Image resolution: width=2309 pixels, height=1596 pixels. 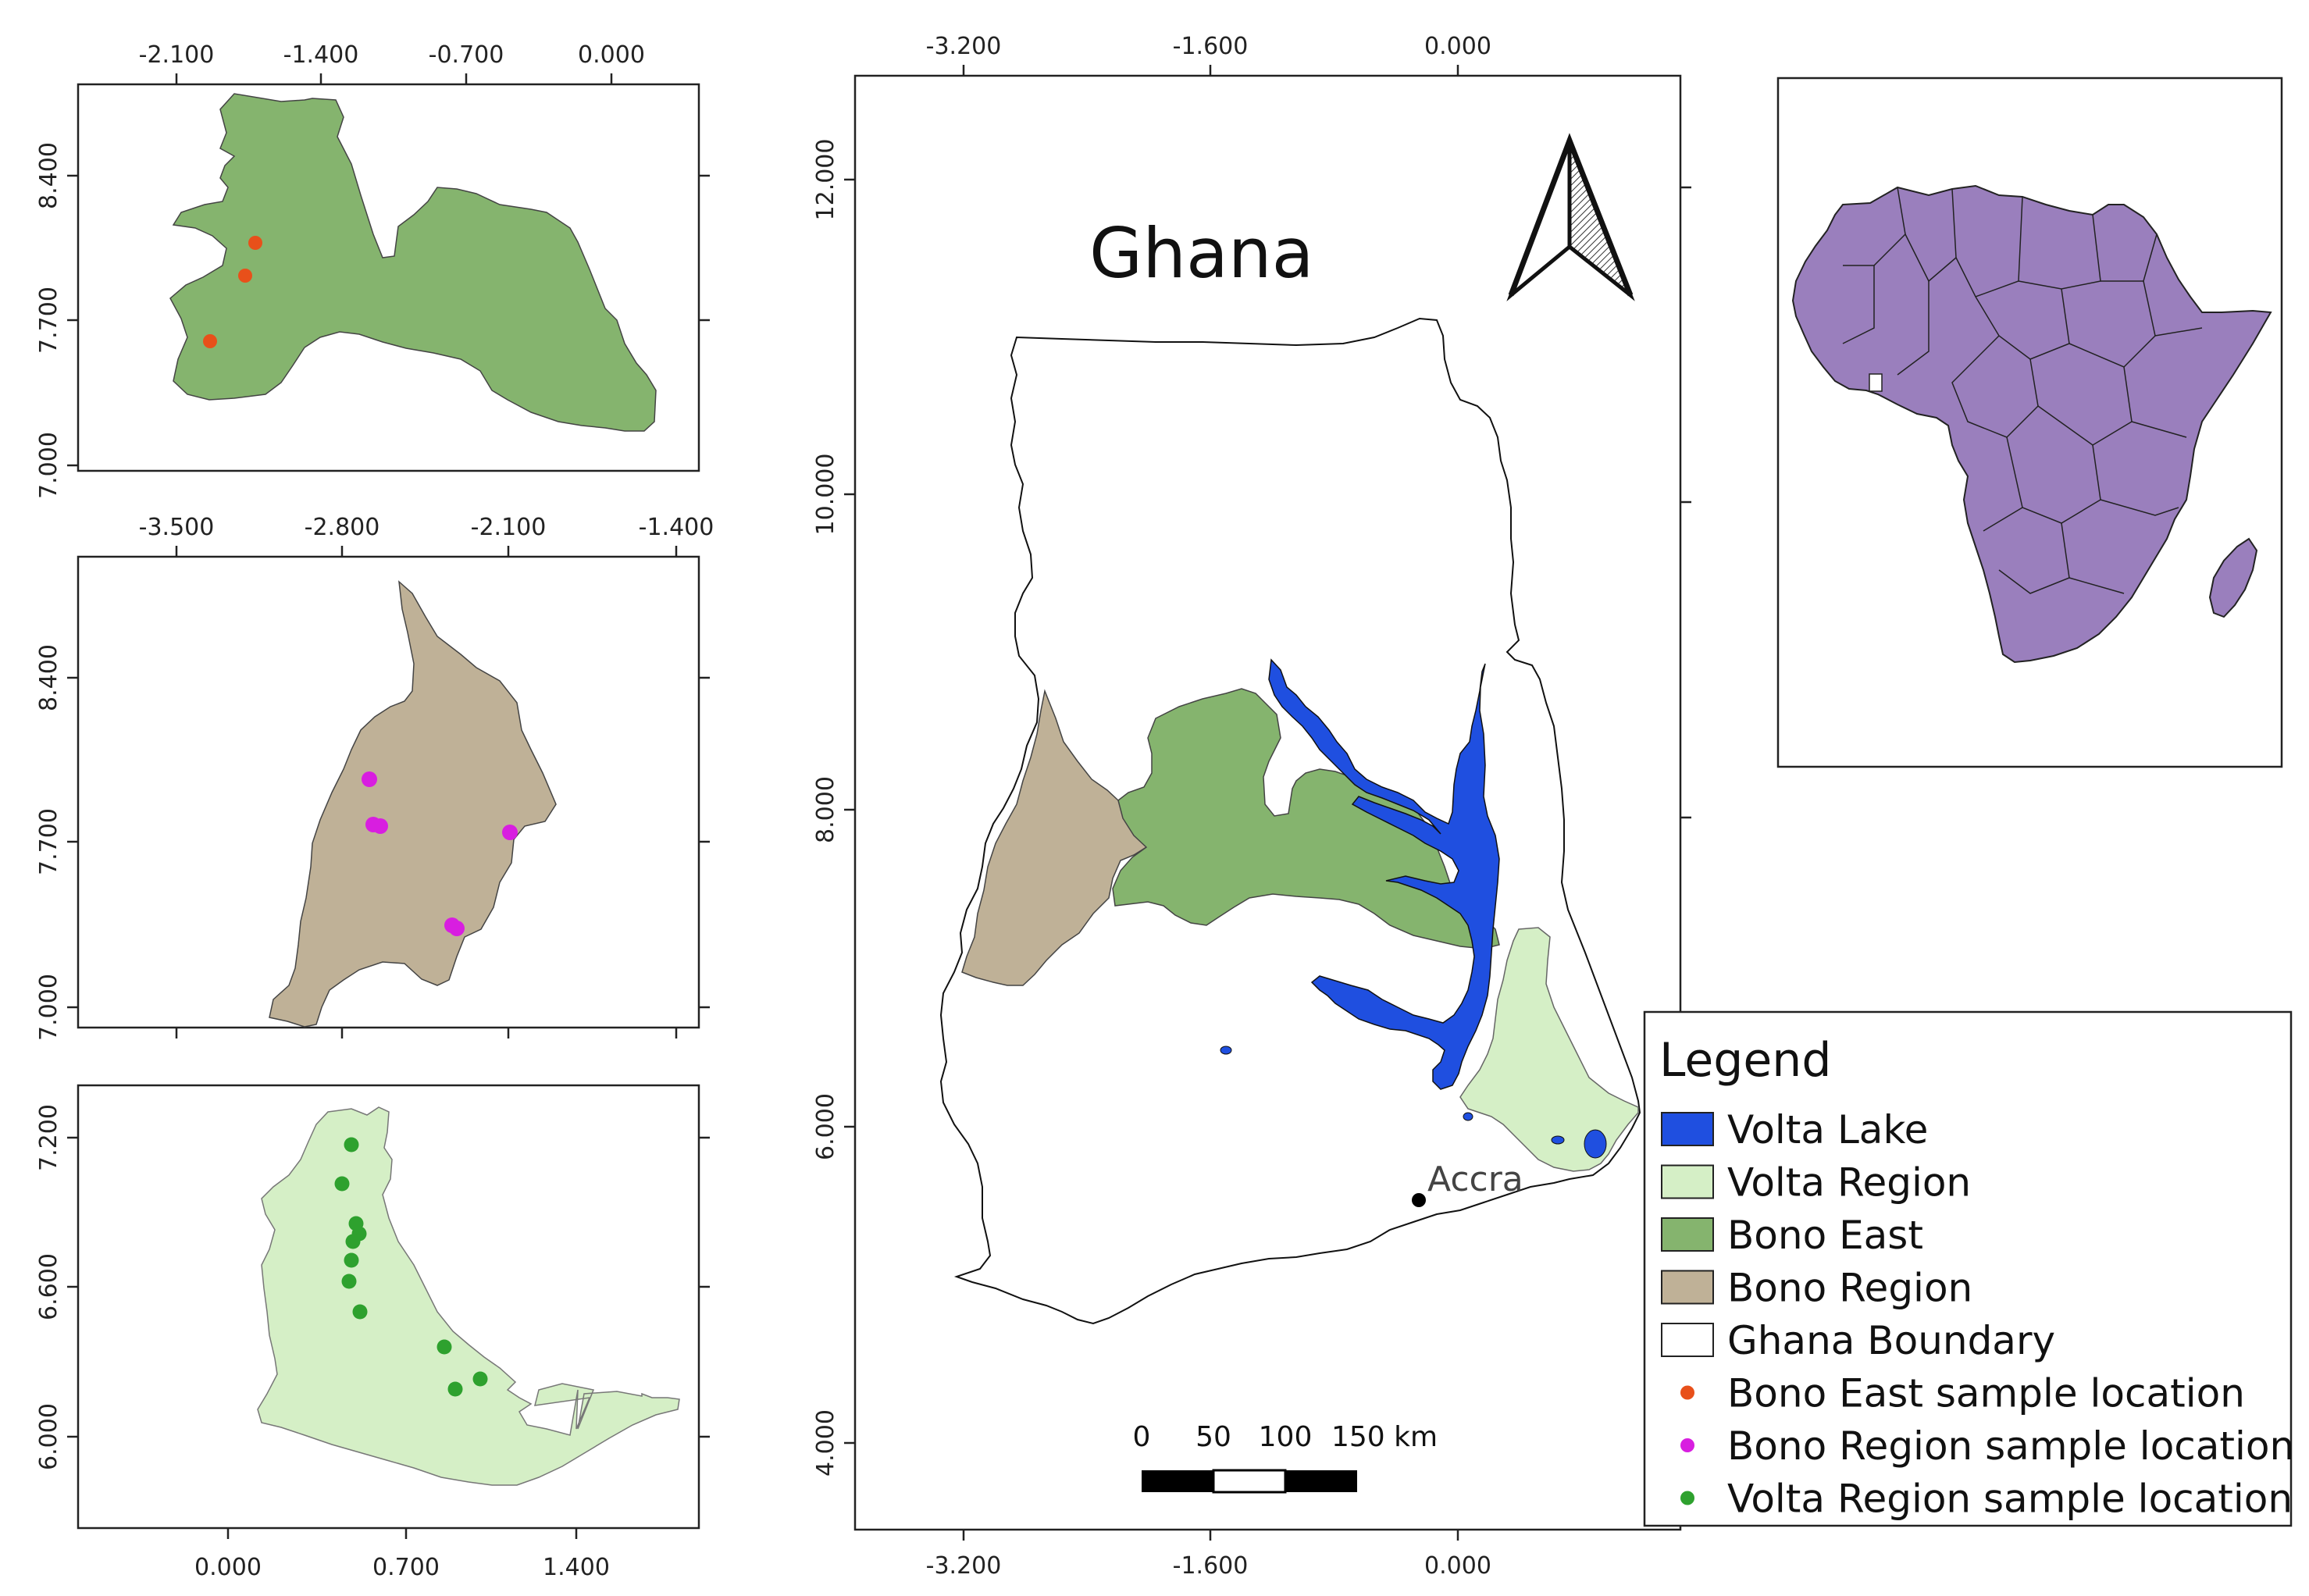 I want to click on volta-region-main-shape, so click(x=1549, y=1049).